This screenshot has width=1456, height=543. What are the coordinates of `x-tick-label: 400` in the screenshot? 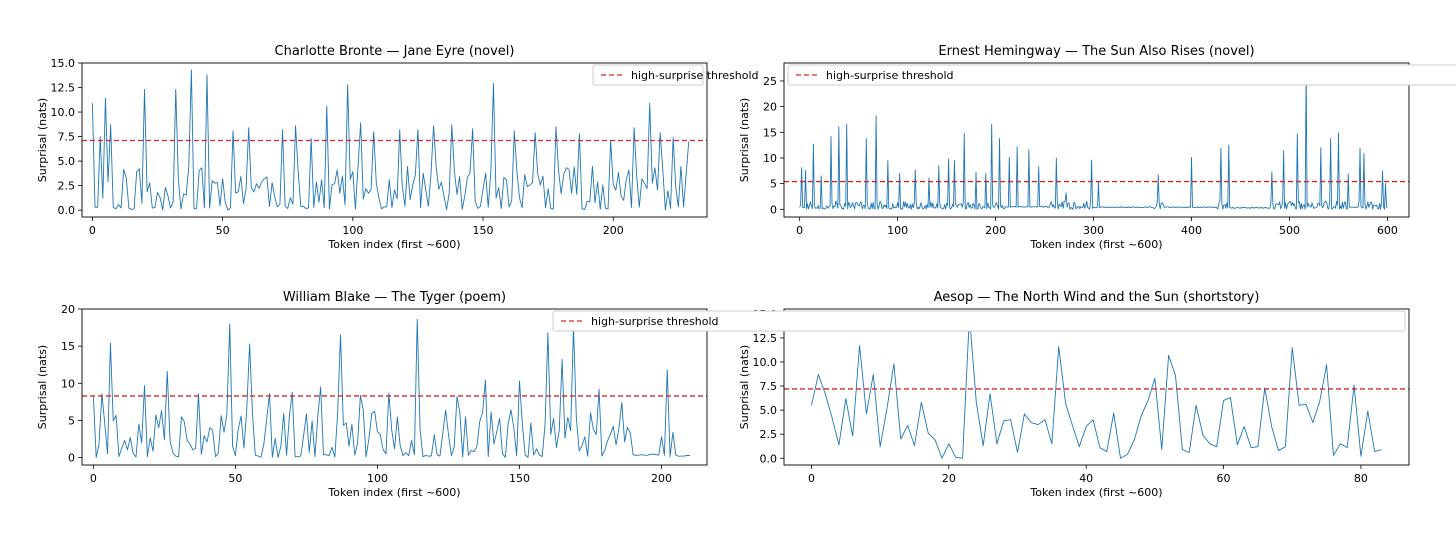 It's located at (1191, 230).